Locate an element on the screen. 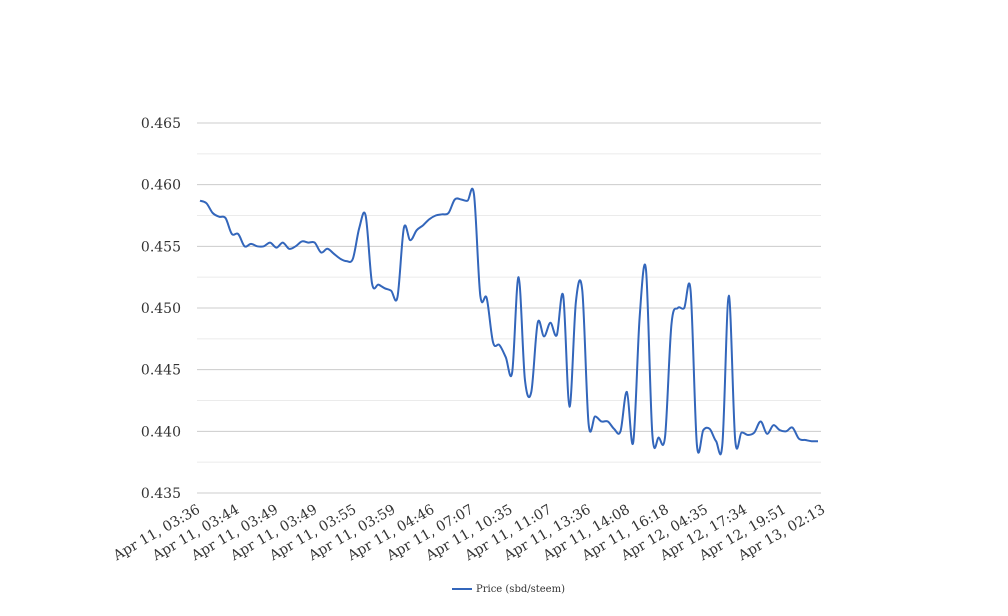 Image resolution: width=1008 pixels, height=616 pixels. y-tick-label: 0.465 is located at coordinates (161, 124).